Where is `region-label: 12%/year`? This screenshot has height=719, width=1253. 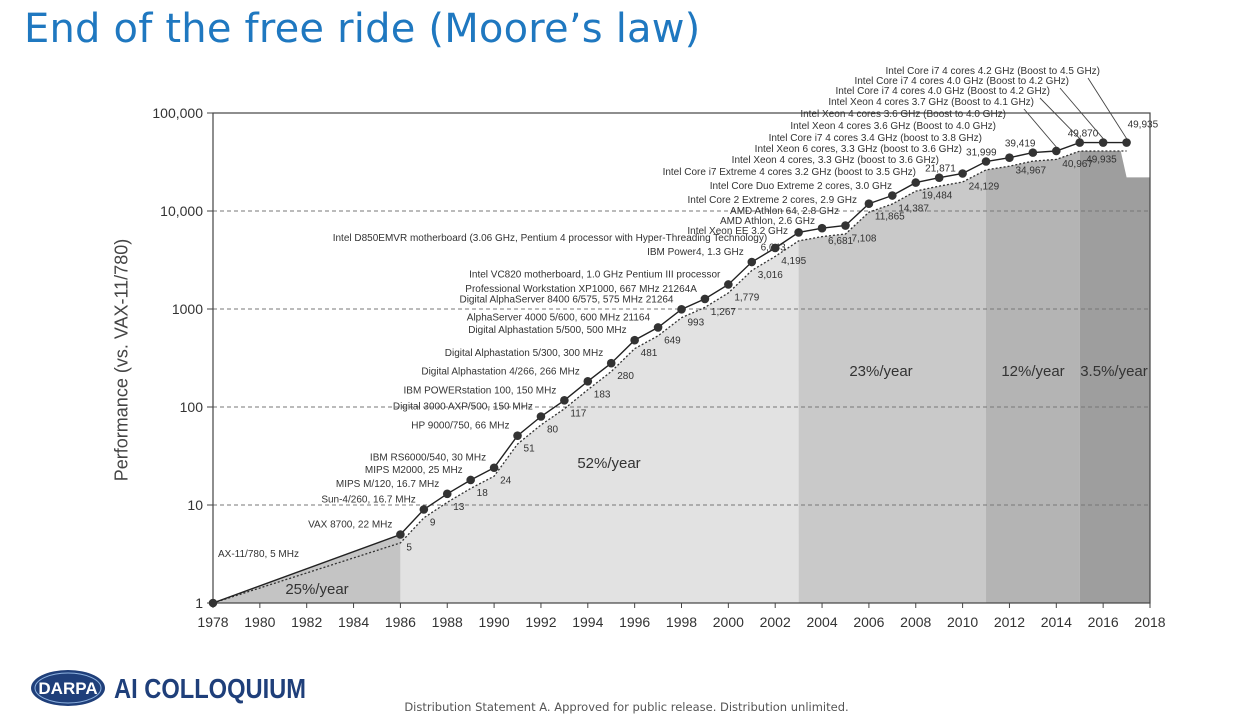
region-label: 12%/year is located at coordinates (1032, 371).